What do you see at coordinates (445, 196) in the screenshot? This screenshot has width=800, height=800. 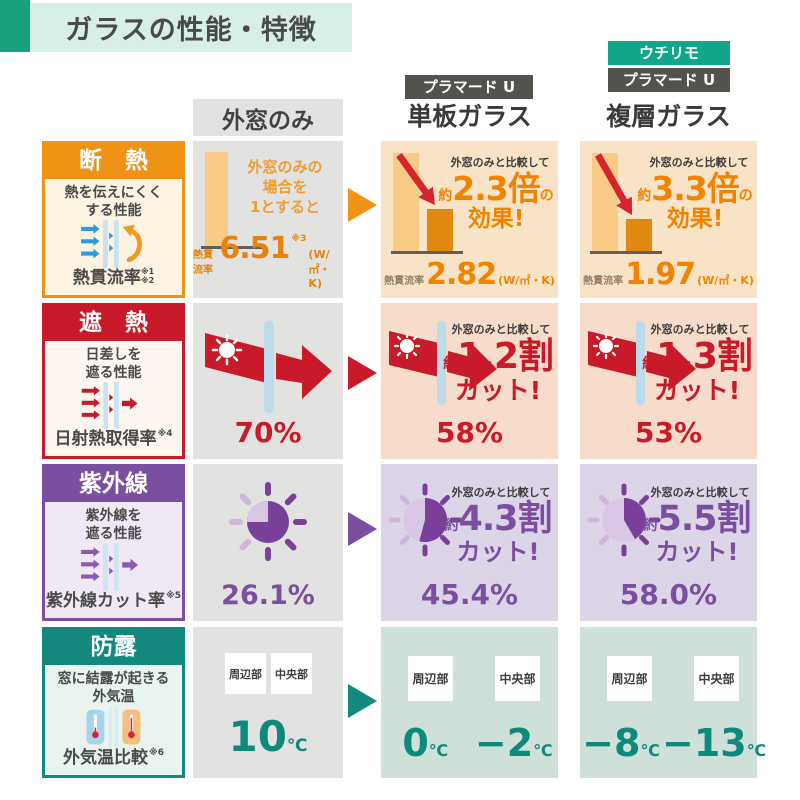 I see `boost-approx: 約` at bounding box center [445, 196].